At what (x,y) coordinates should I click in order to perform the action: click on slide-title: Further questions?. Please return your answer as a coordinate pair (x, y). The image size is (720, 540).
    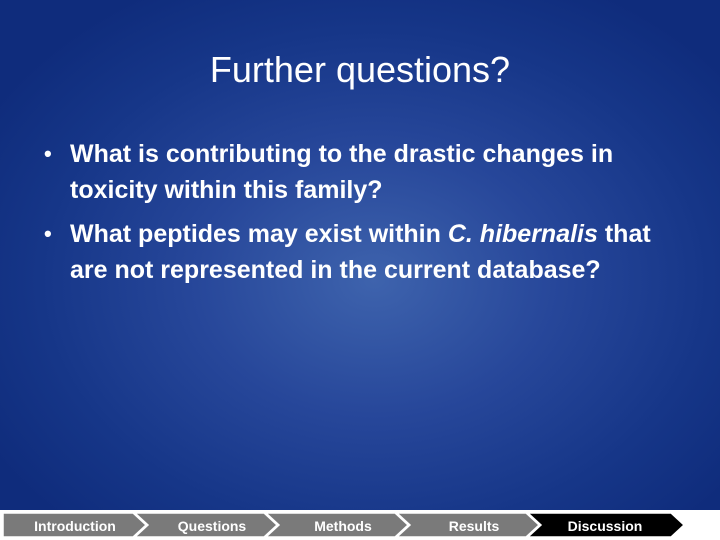
    Looking at the image, I should click on (360, 69).